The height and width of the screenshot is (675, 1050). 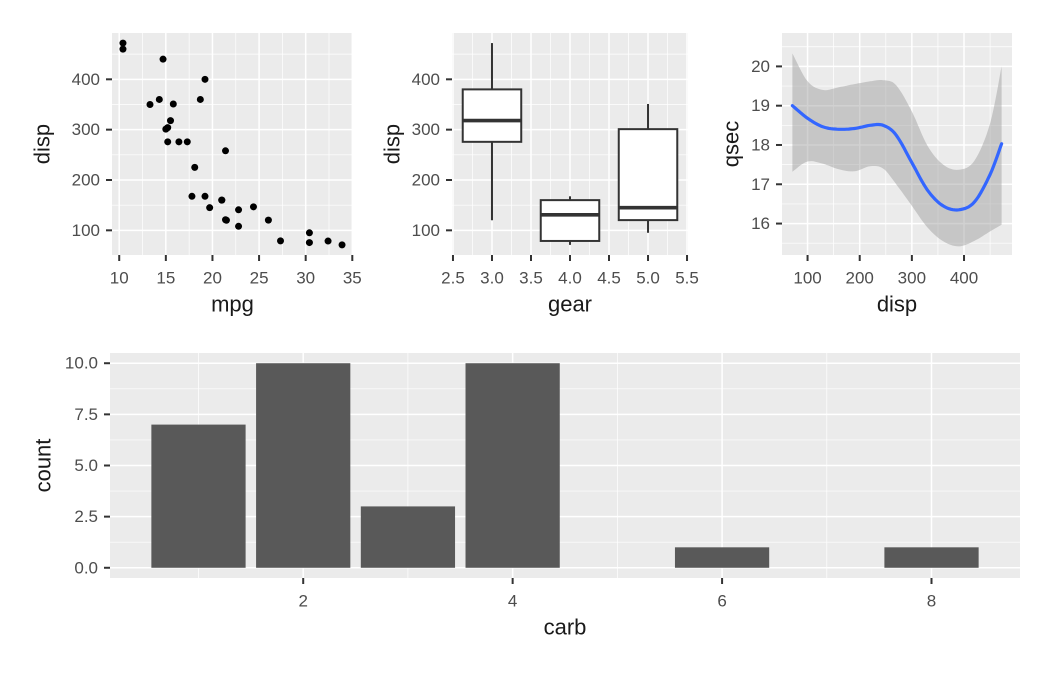 I want to click on y-tick-label: 7.5, so click(x=86, y=414).